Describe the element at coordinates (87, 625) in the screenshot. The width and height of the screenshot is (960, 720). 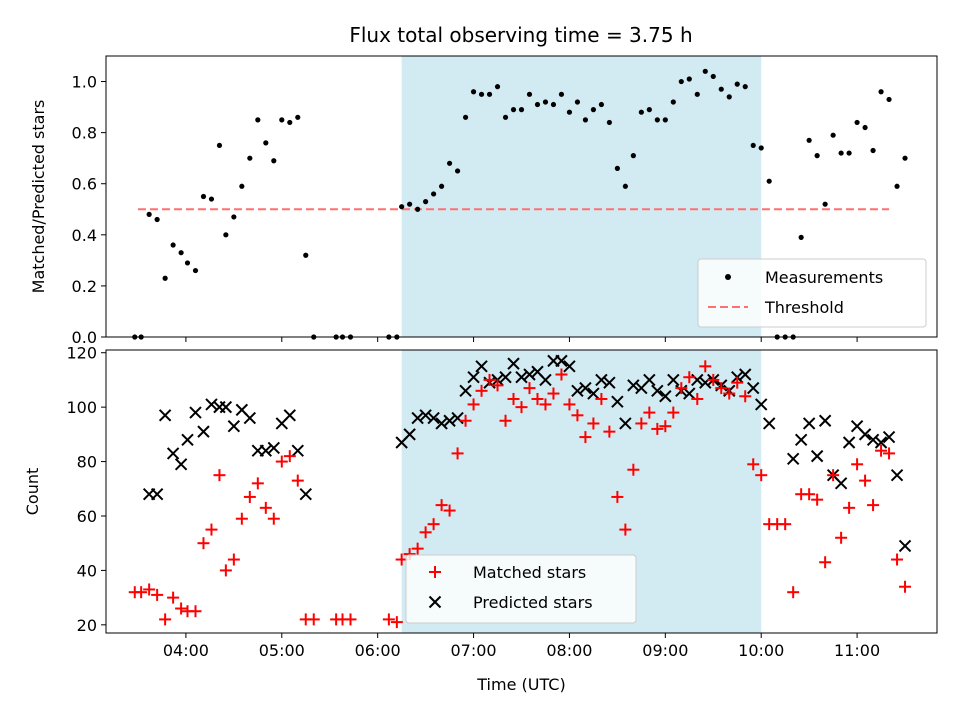
I see `y-tick-label: 20` at that location.